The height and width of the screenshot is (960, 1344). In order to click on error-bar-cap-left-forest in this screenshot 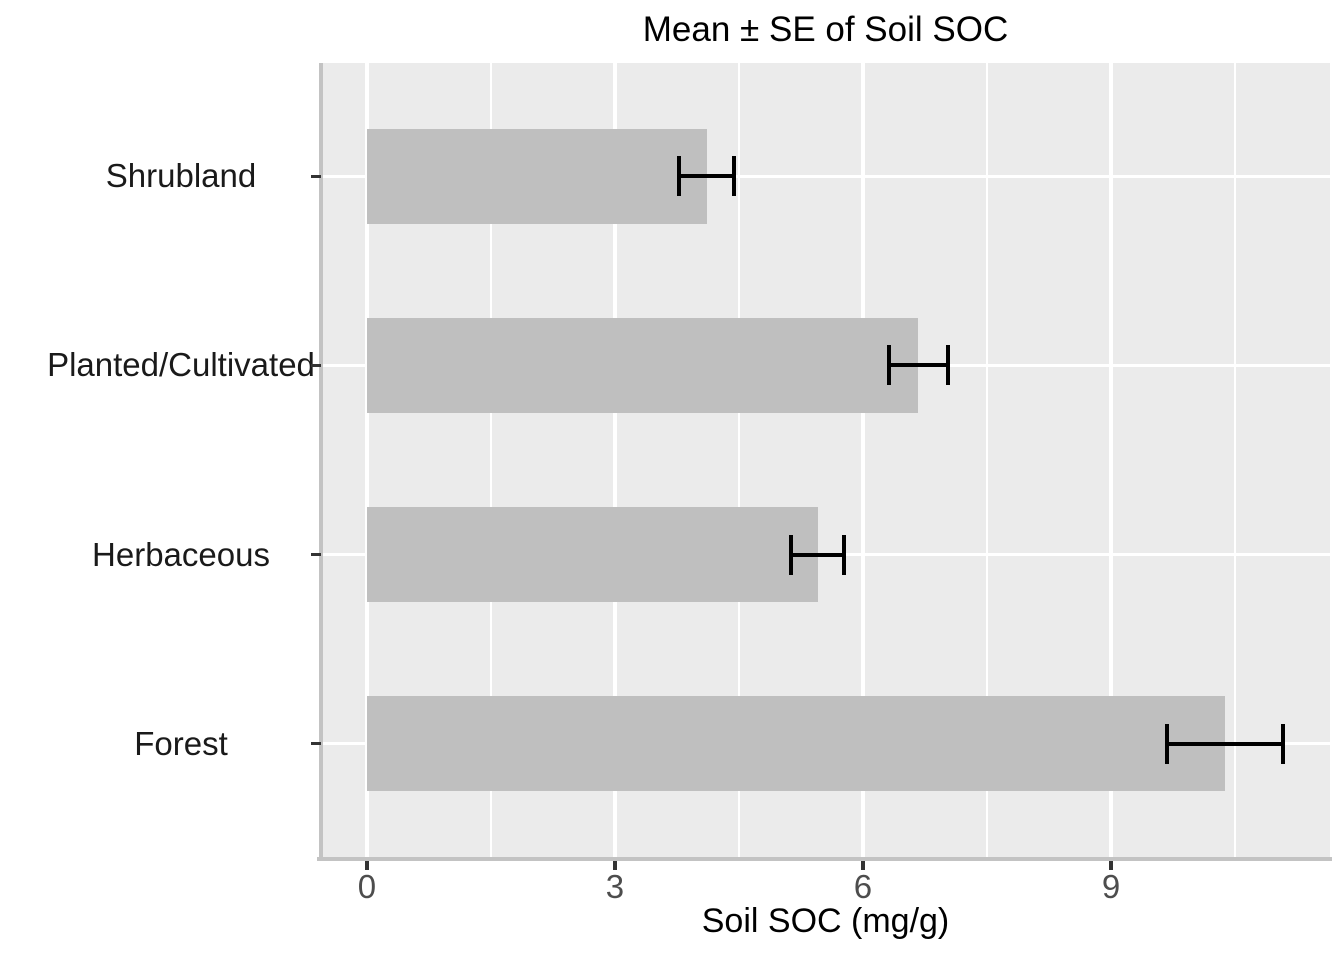, I will do `click(1167, 743)`.